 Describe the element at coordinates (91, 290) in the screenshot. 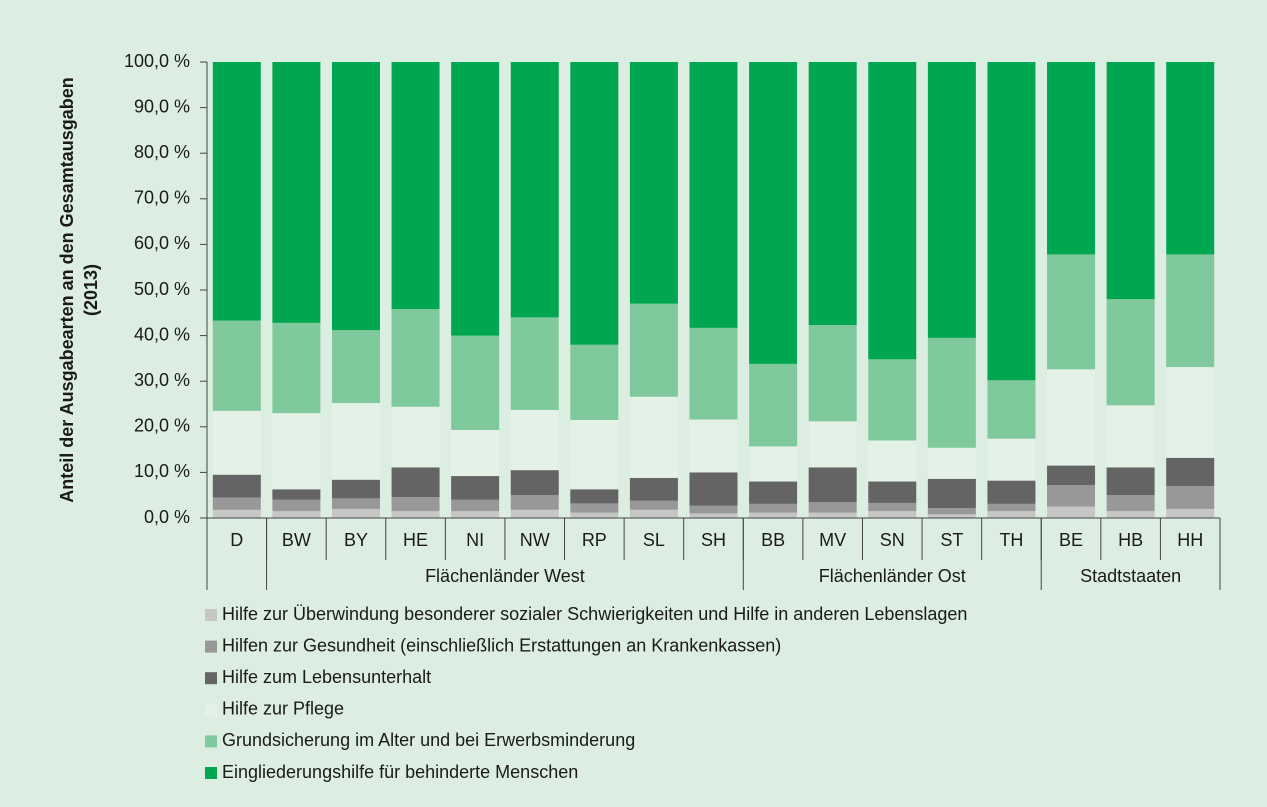

I see `y-axis-title-line: (2013)` at that location.